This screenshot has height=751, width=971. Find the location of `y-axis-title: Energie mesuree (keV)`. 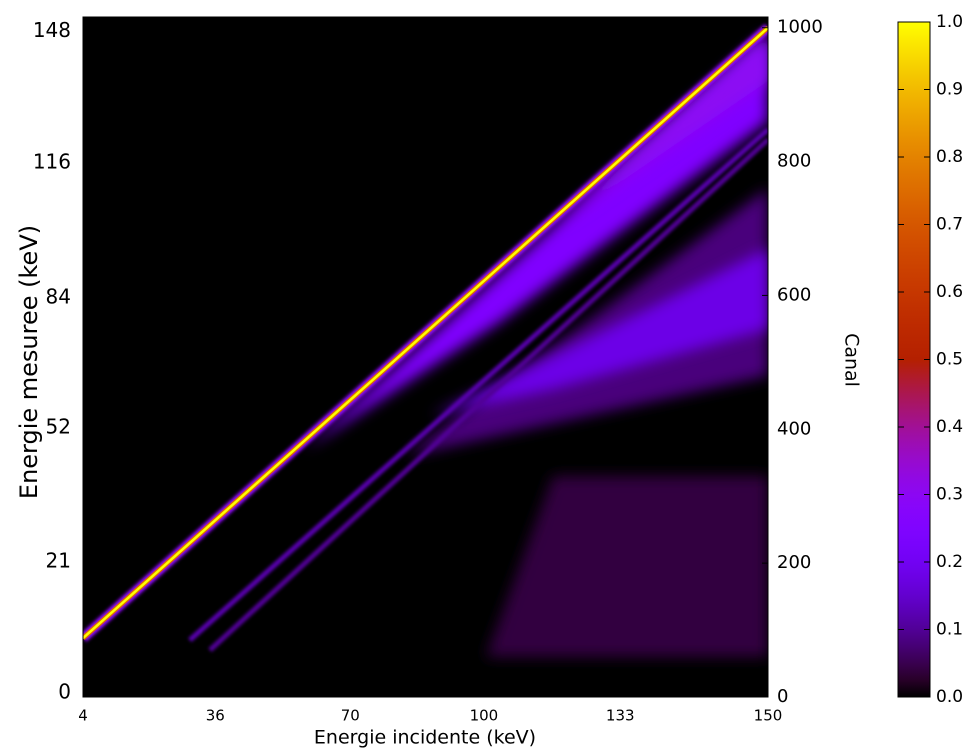

y-axis-title: Energie mesuree (keV) is located at coordinates (29, 362).